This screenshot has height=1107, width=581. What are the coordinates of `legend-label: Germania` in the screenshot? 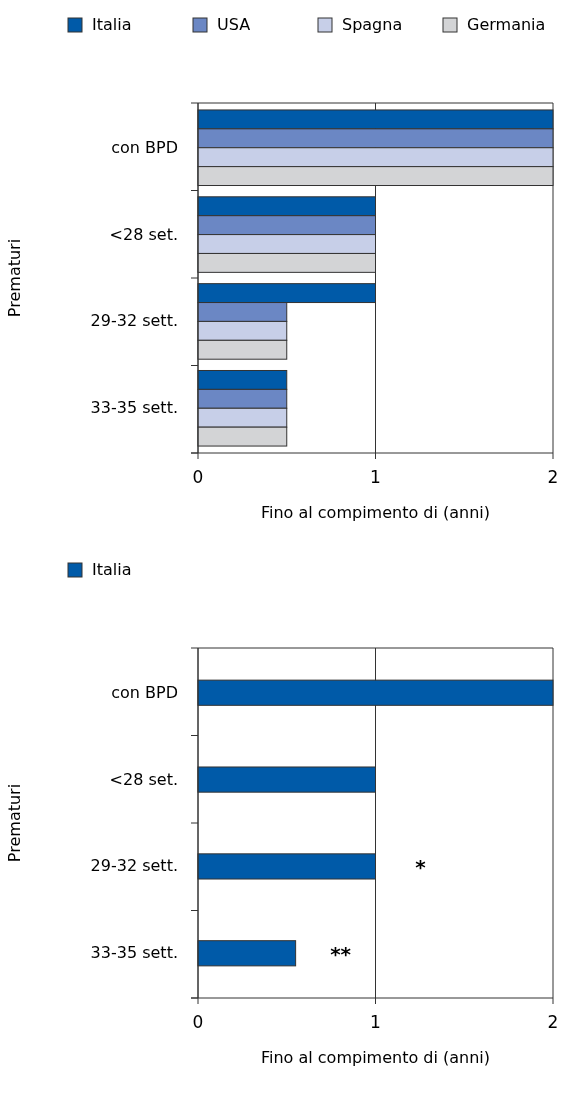 It's located at (506, 24).